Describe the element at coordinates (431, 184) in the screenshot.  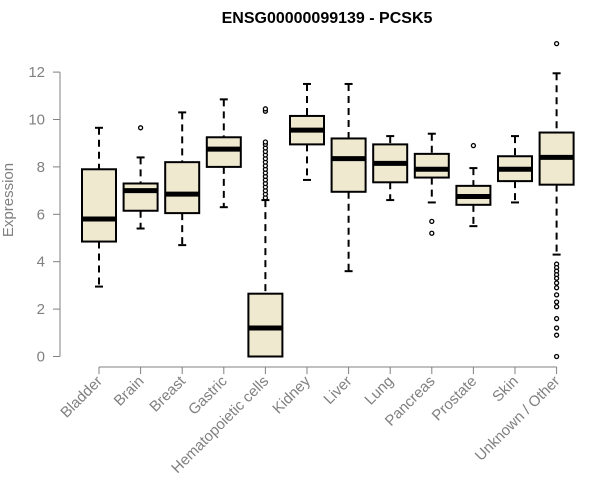
I see `box-pancreas` at that location.